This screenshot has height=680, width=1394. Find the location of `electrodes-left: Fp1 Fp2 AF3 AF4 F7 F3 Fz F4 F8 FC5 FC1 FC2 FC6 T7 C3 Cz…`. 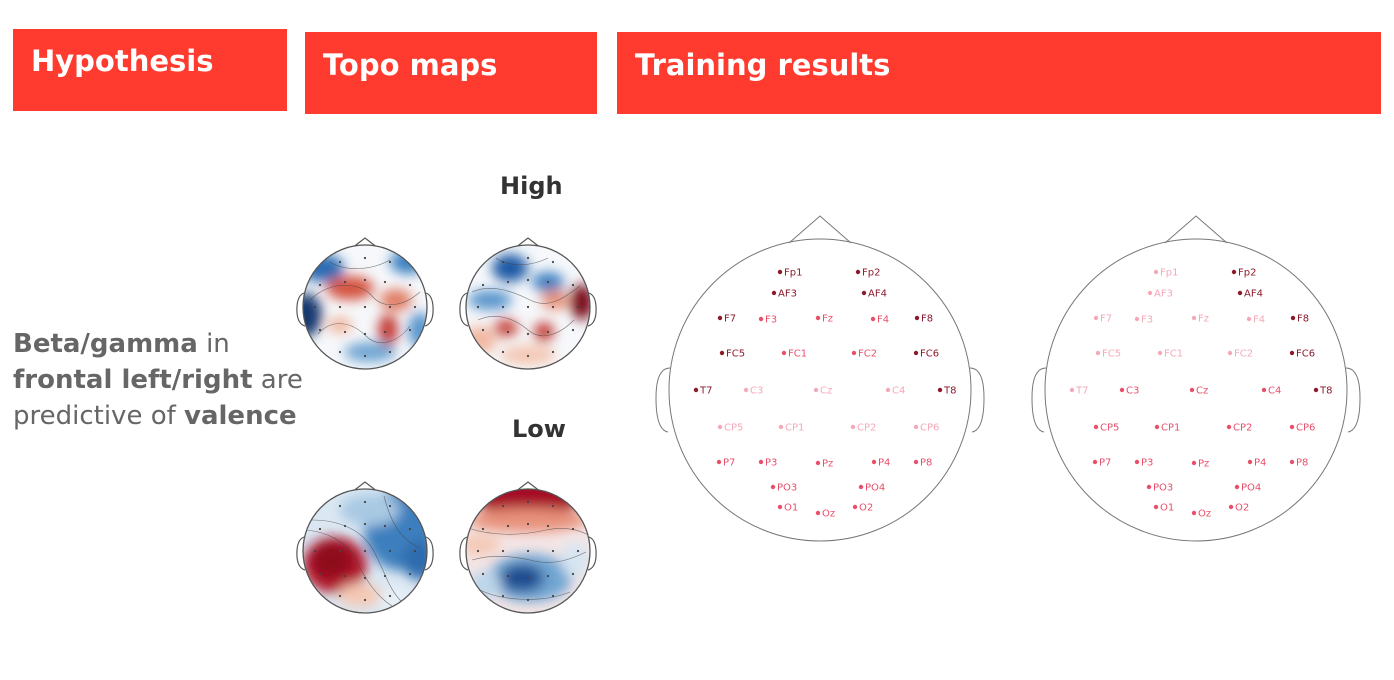

electrodes-left: Fp1 Fp2 AF3 AF4 F7 F3 Fz F4 F8 FC5 FC1 FC2 FC6 T7 C3 Cz… is located at coordinates (824, 394).